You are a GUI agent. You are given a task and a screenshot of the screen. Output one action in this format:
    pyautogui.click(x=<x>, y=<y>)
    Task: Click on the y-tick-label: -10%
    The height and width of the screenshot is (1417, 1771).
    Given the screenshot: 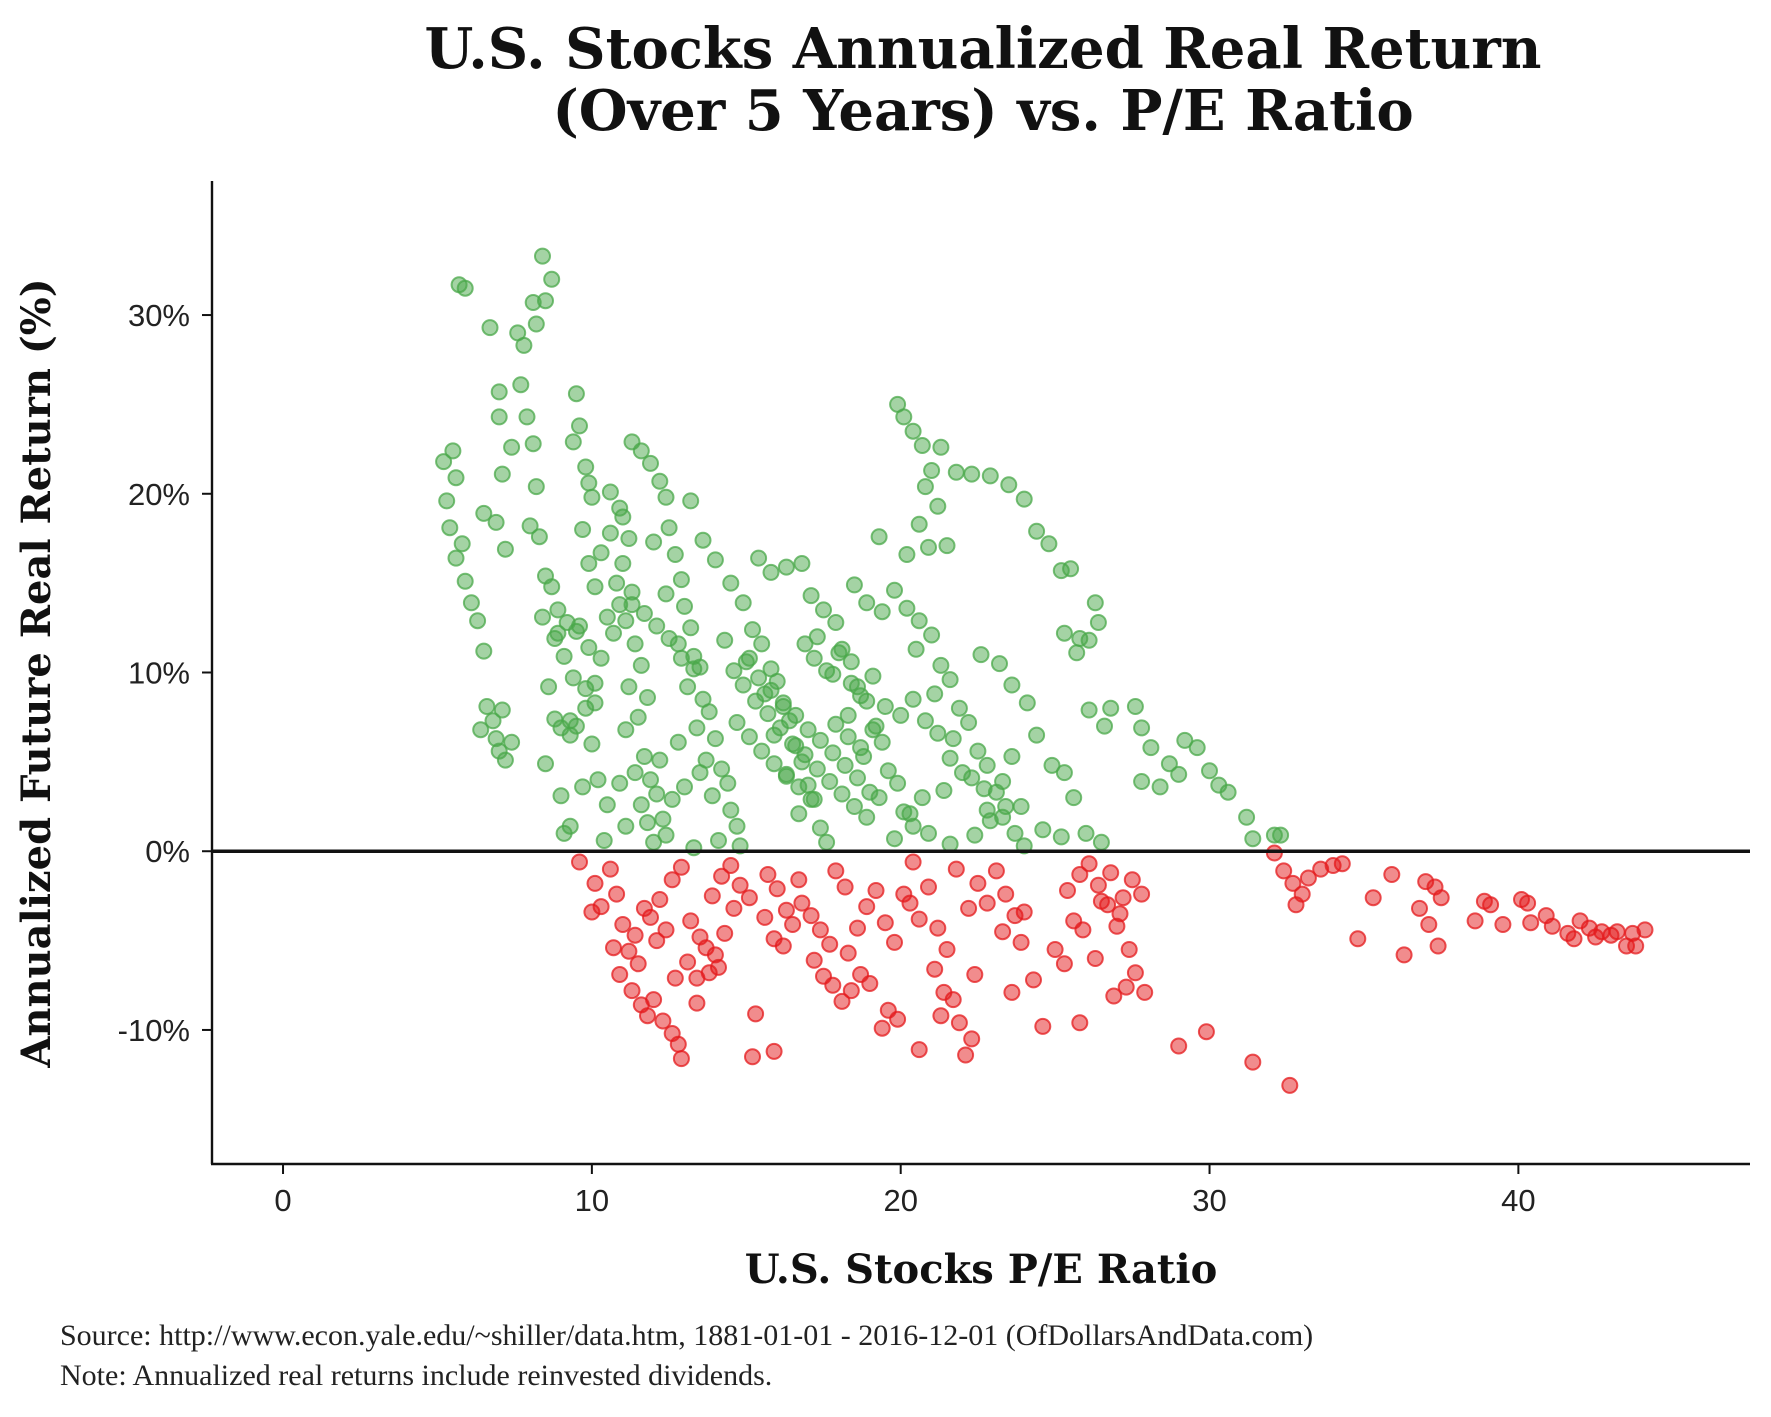 What is the action you would take?
    pyautogui.click(x=154, y=1030)
    